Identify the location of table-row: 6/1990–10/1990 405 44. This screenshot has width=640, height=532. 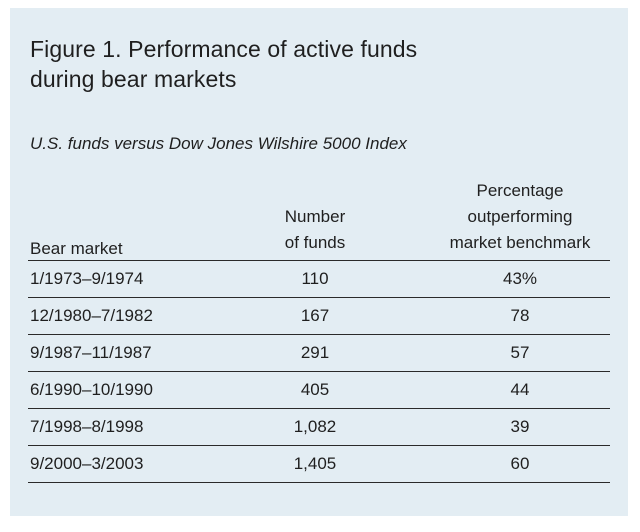
(319, 390).